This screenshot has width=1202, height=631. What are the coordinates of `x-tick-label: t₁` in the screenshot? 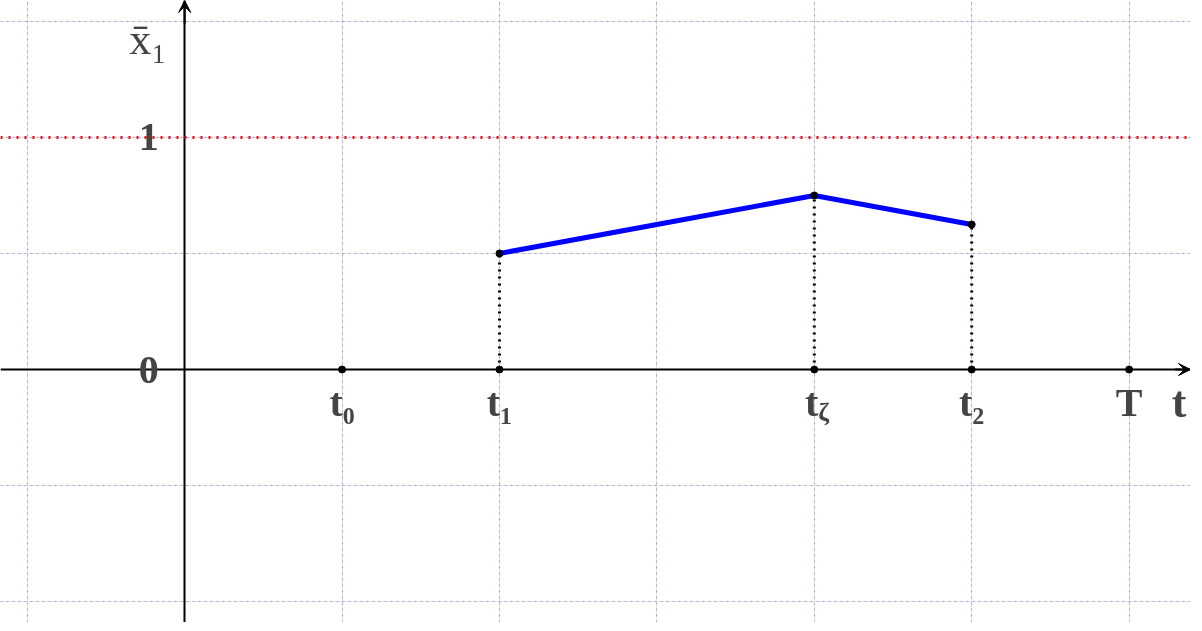 It's located at (499, 402).